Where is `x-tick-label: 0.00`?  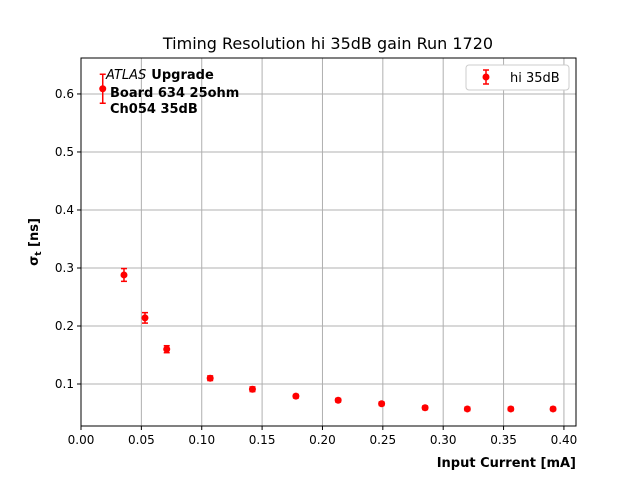
x-tick-label: 0.00 is located at coordinates (81, 440).